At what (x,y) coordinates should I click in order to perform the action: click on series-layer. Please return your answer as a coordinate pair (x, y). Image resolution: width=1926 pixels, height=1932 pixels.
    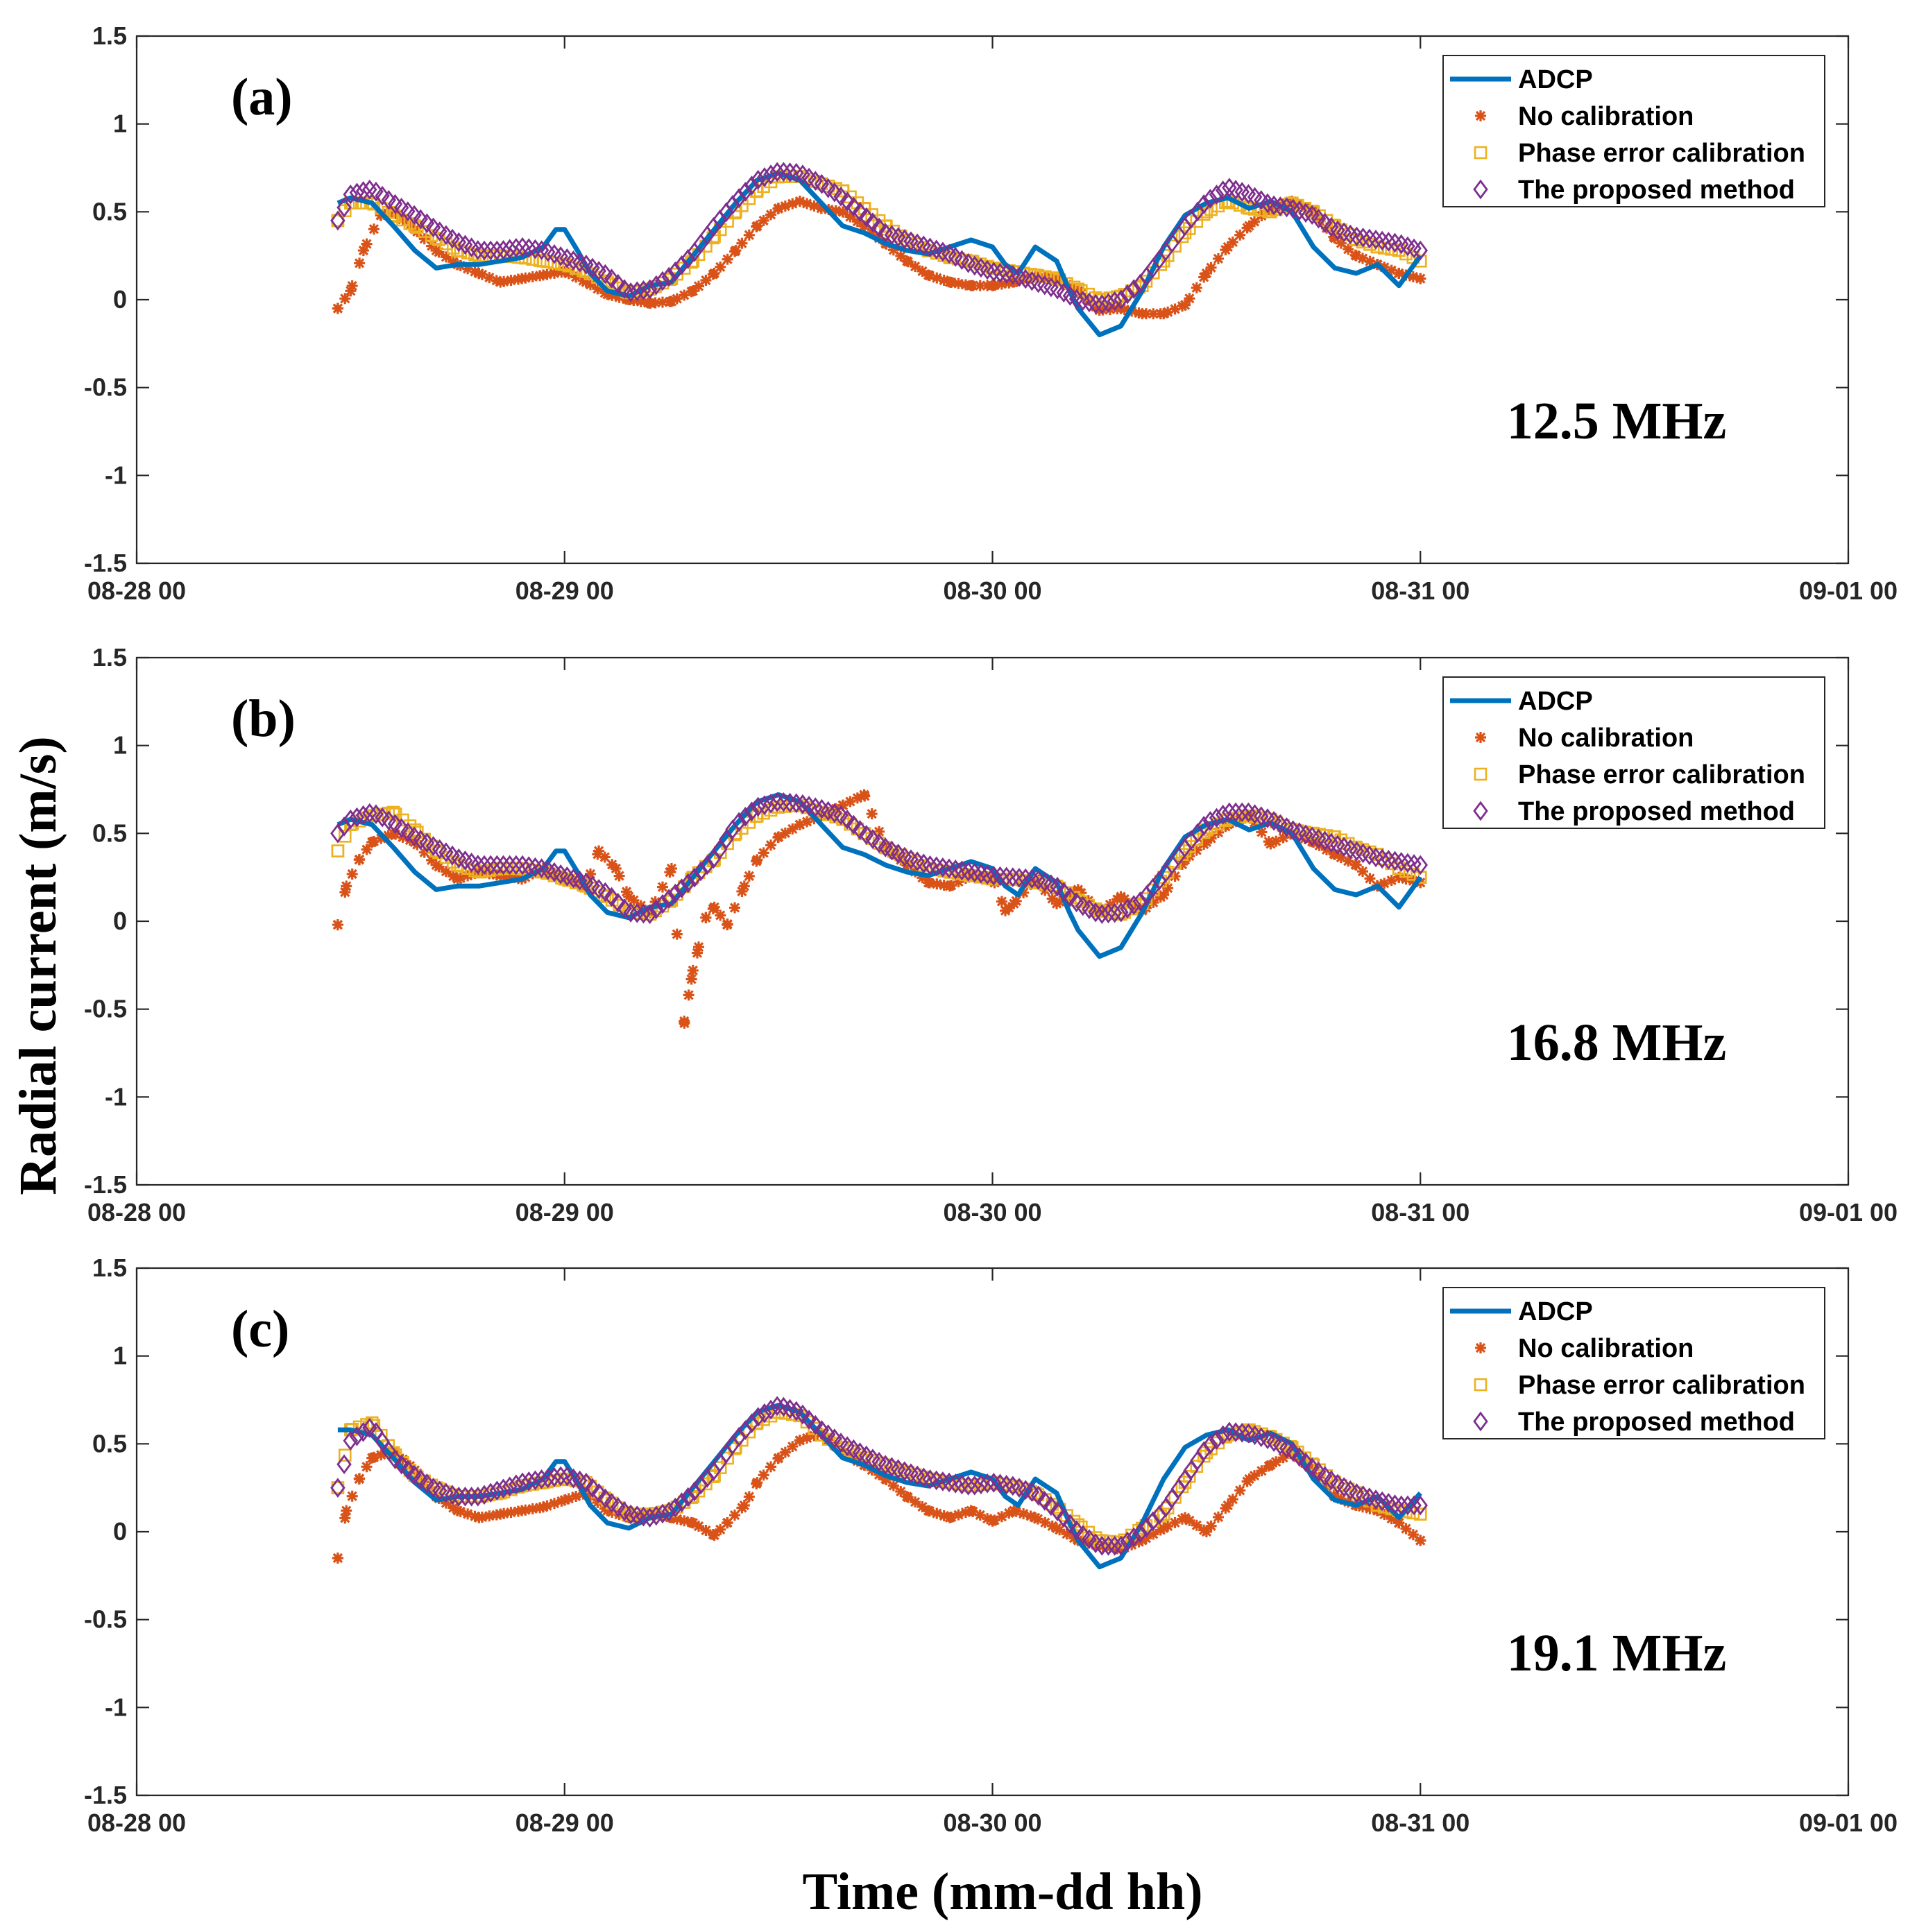
    Looking at the image, I should click on (879, 1483).